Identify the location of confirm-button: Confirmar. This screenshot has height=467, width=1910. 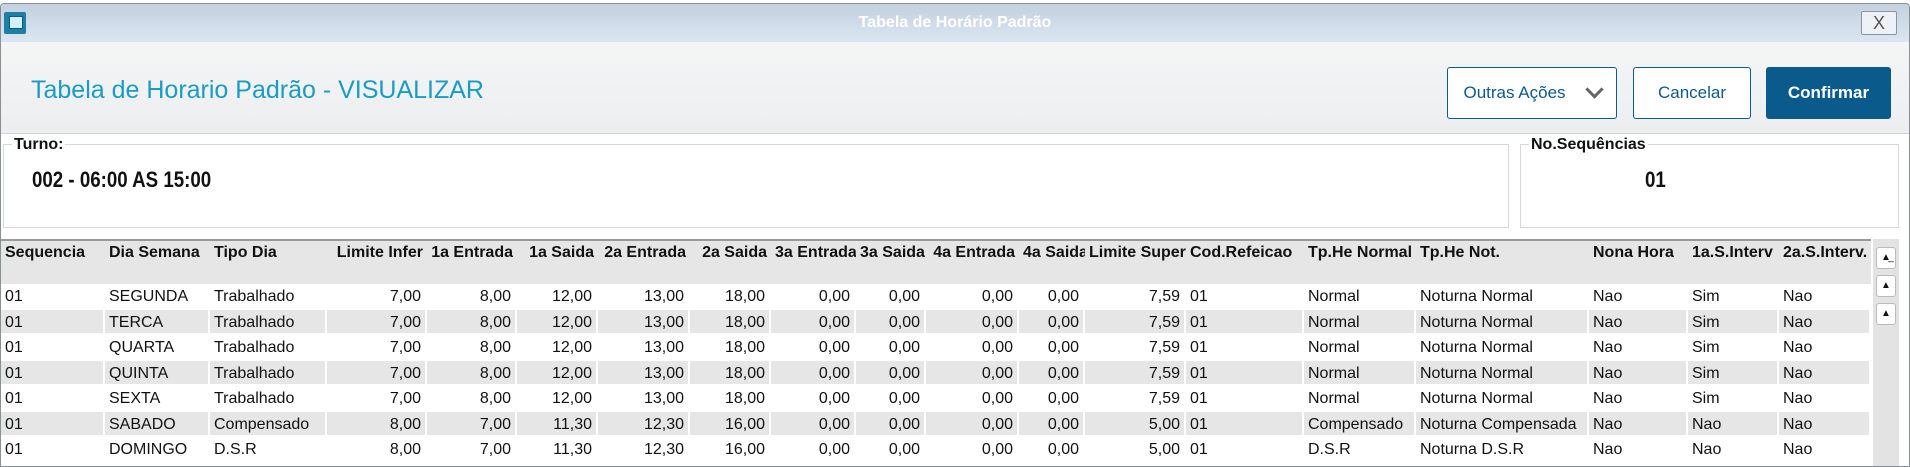
(1828, 93).